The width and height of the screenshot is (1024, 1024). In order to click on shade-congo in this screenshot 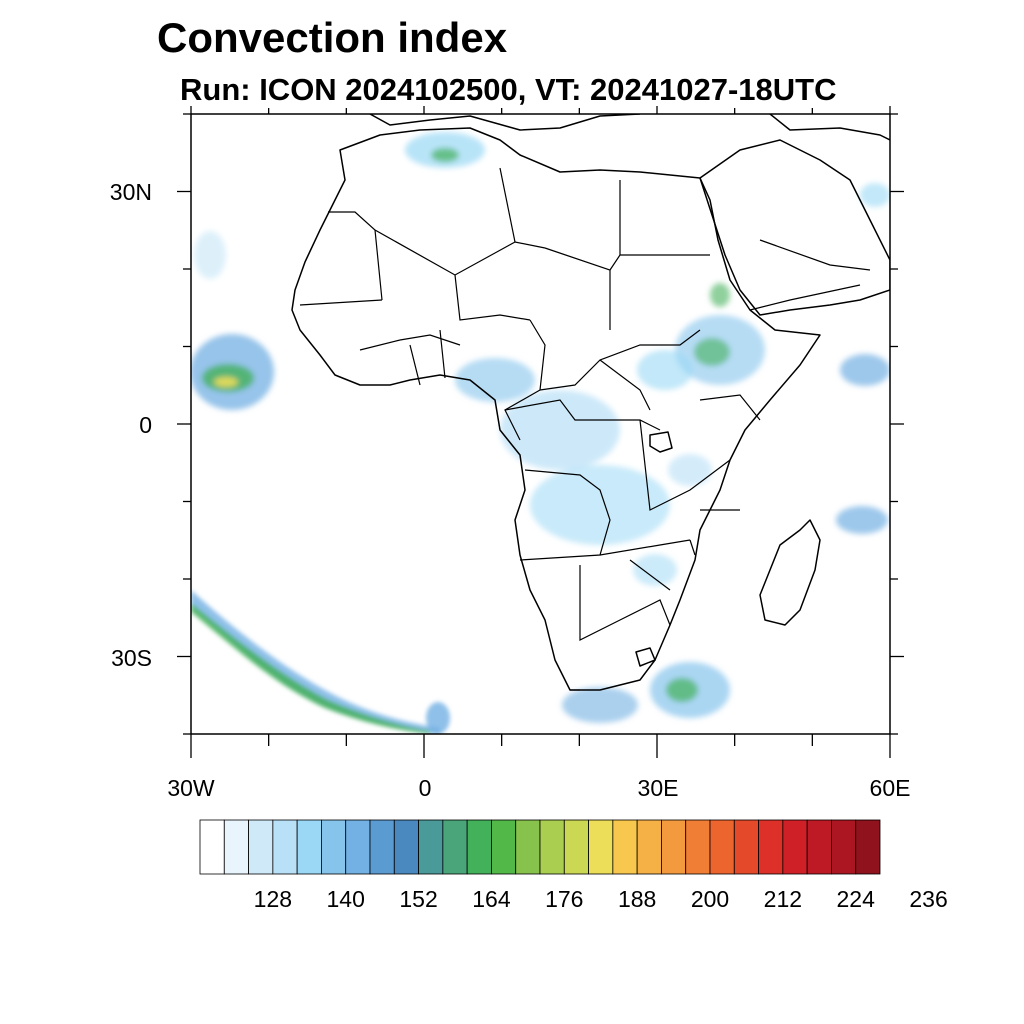, I will do `click(560, 430)`.